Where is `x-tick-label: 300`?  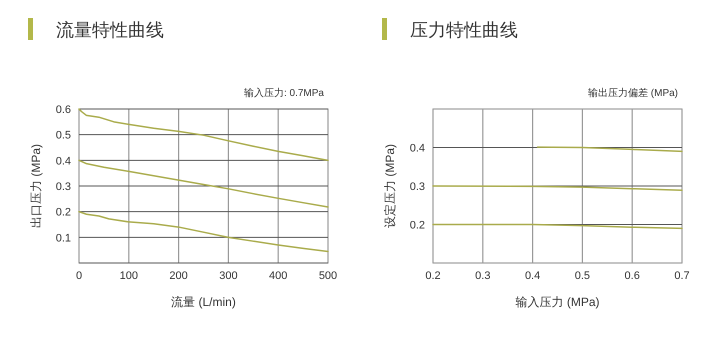 x-tick-label: 300 is located at coordinates (228, 276).